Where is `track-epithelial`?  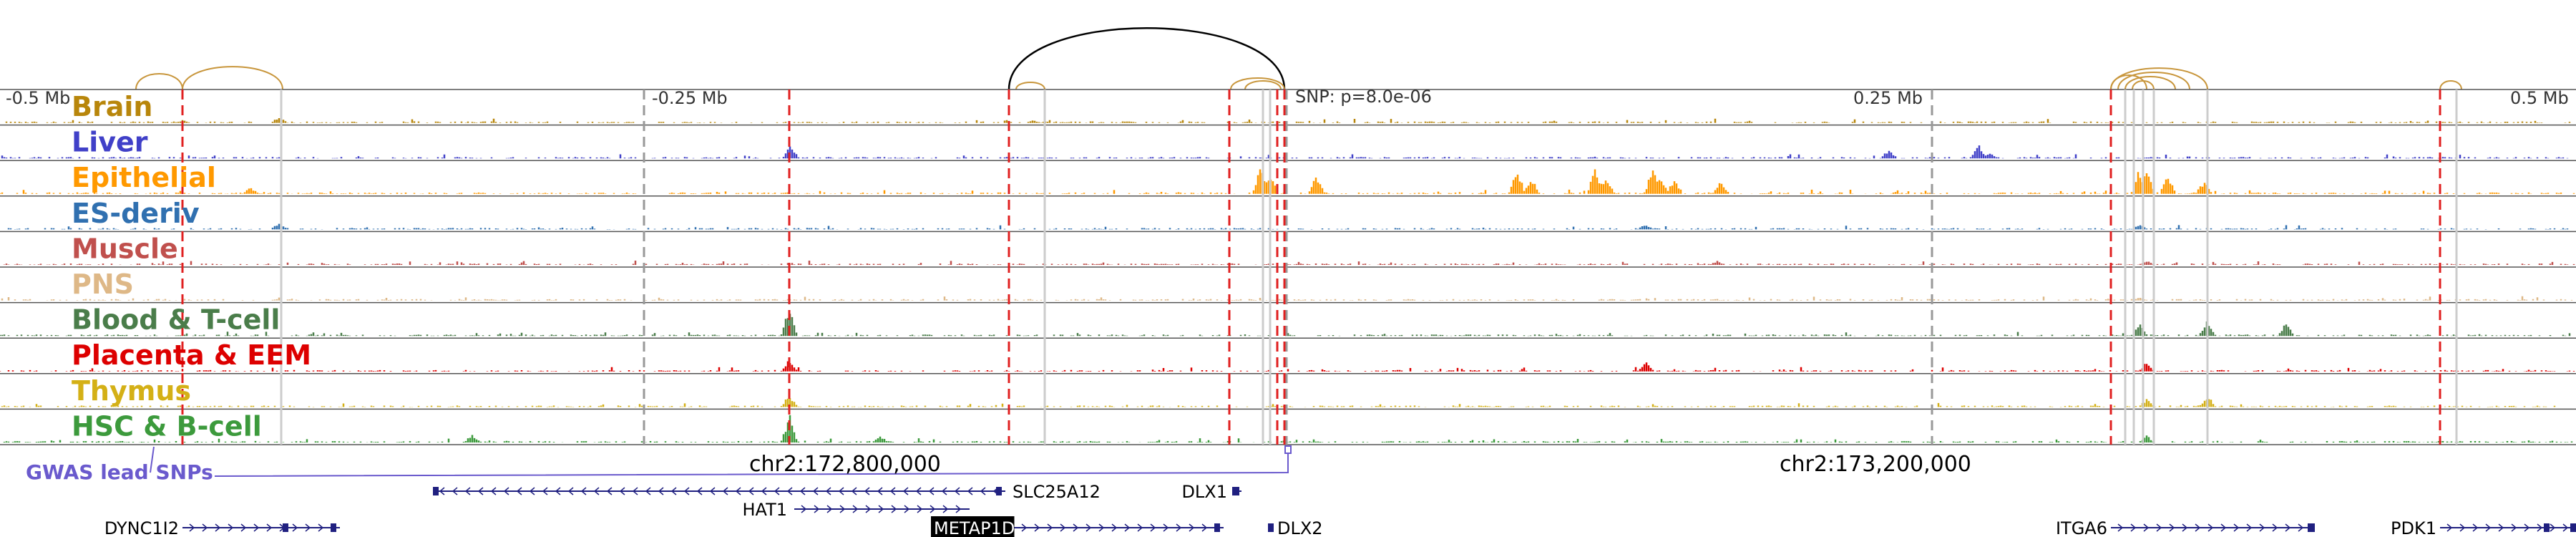 track-epithelial is located at coordinates (1288, 177).